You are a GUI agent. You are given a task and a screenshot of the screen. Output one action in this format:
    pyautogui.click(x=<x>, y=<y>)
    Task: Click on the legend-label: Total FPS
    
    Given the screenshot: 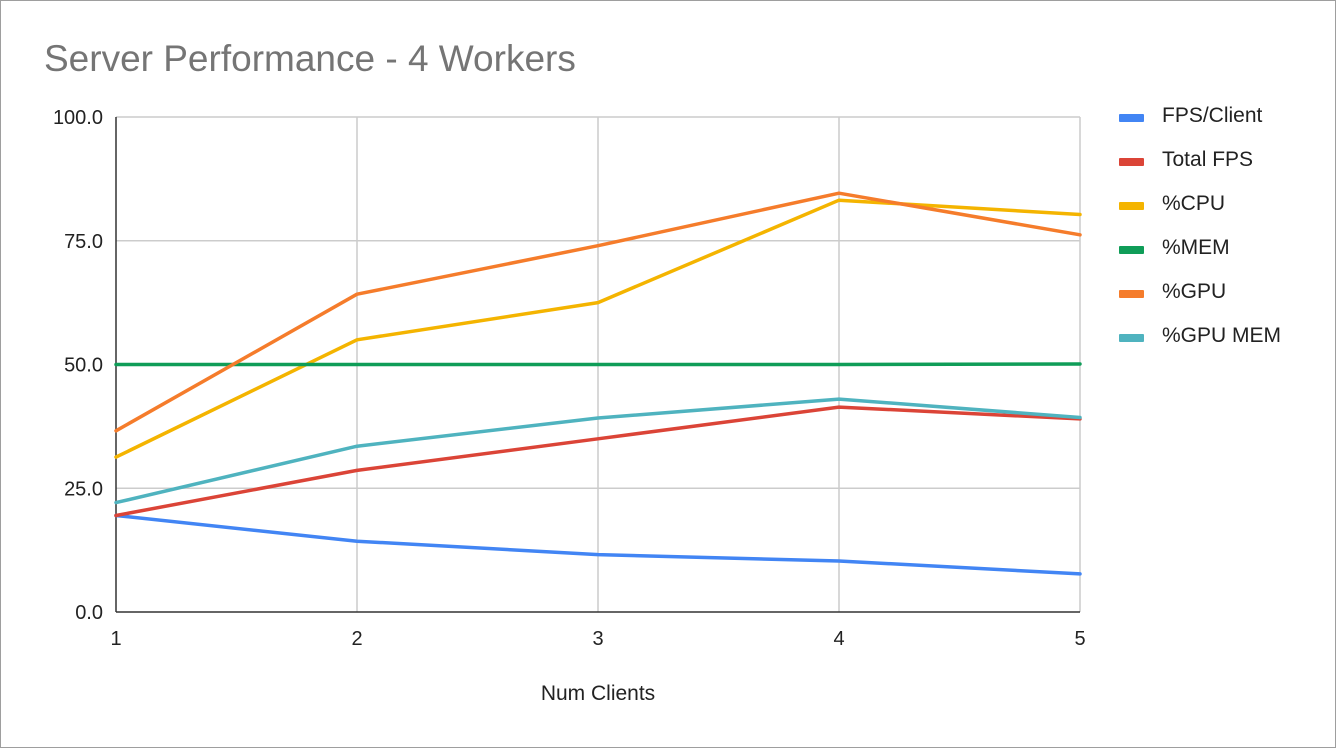 What is the action you would take?
    pyautogui.click(x=1208, y=159)
    